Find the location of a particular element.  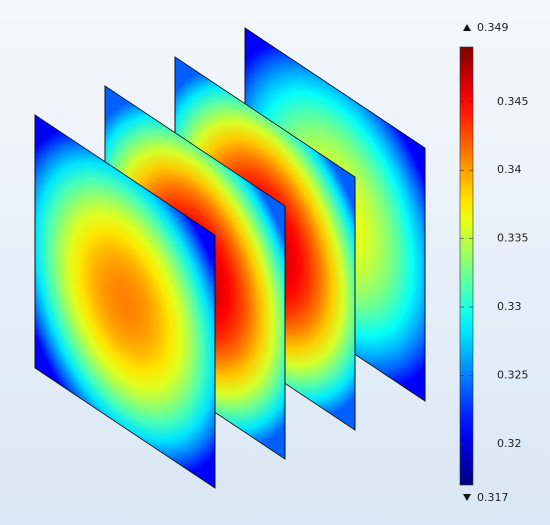

colorbar-tick-label: 0.335 is located at coordinates (513, 238).